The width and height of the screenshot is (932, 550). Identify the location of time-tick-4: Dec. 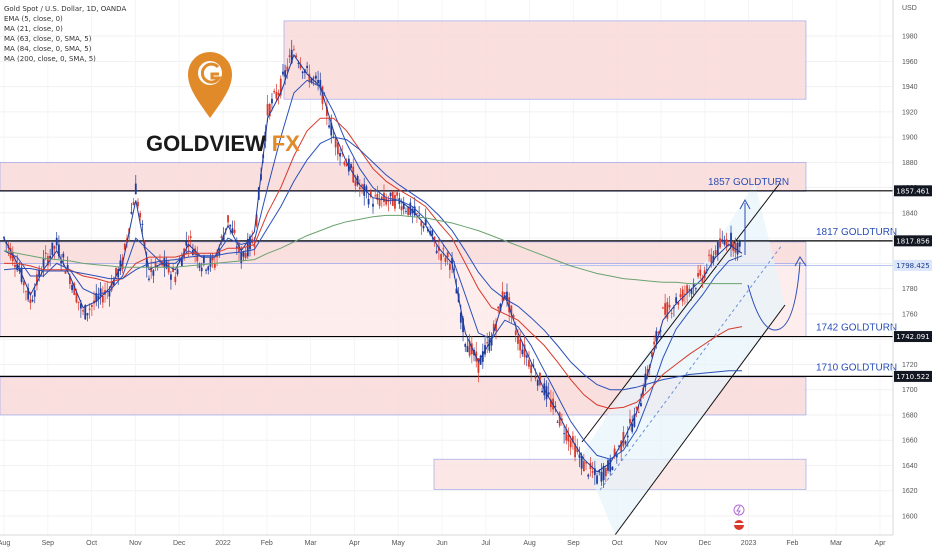
(179, 543).